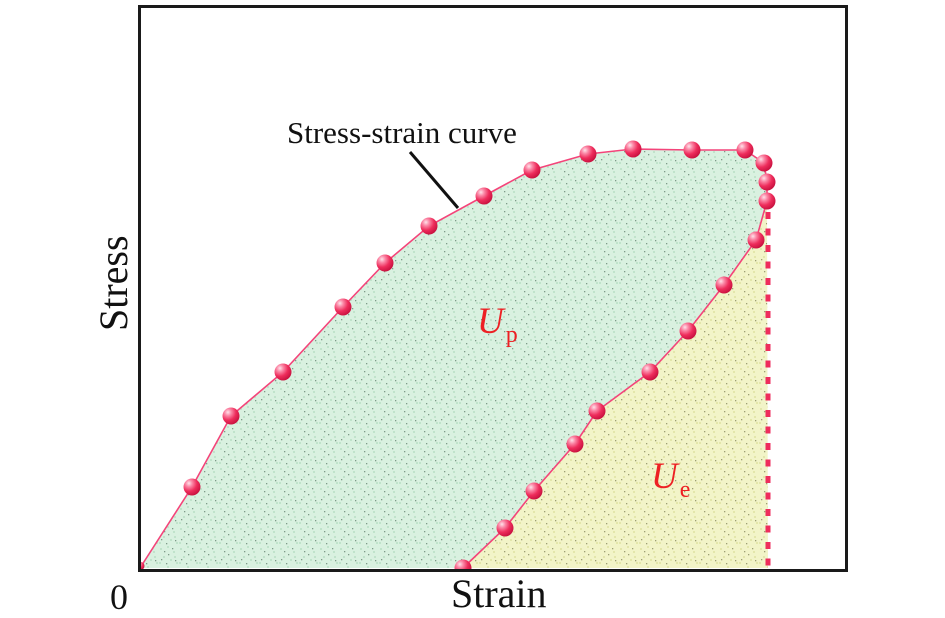  Describe the element at coordinates (664, 476) in the screenshot. I see `elastic-energy-label-main: U` at that location.